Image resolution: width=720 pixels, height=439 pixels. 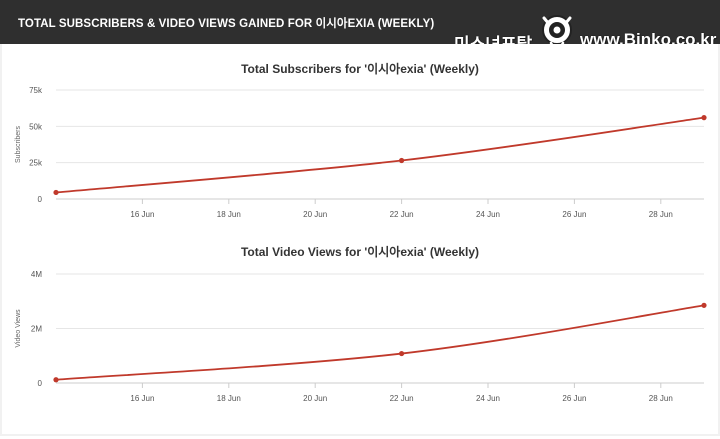 I want to click on chart-1-y-axis-label: Subscribers, so click(x=18, y=144).